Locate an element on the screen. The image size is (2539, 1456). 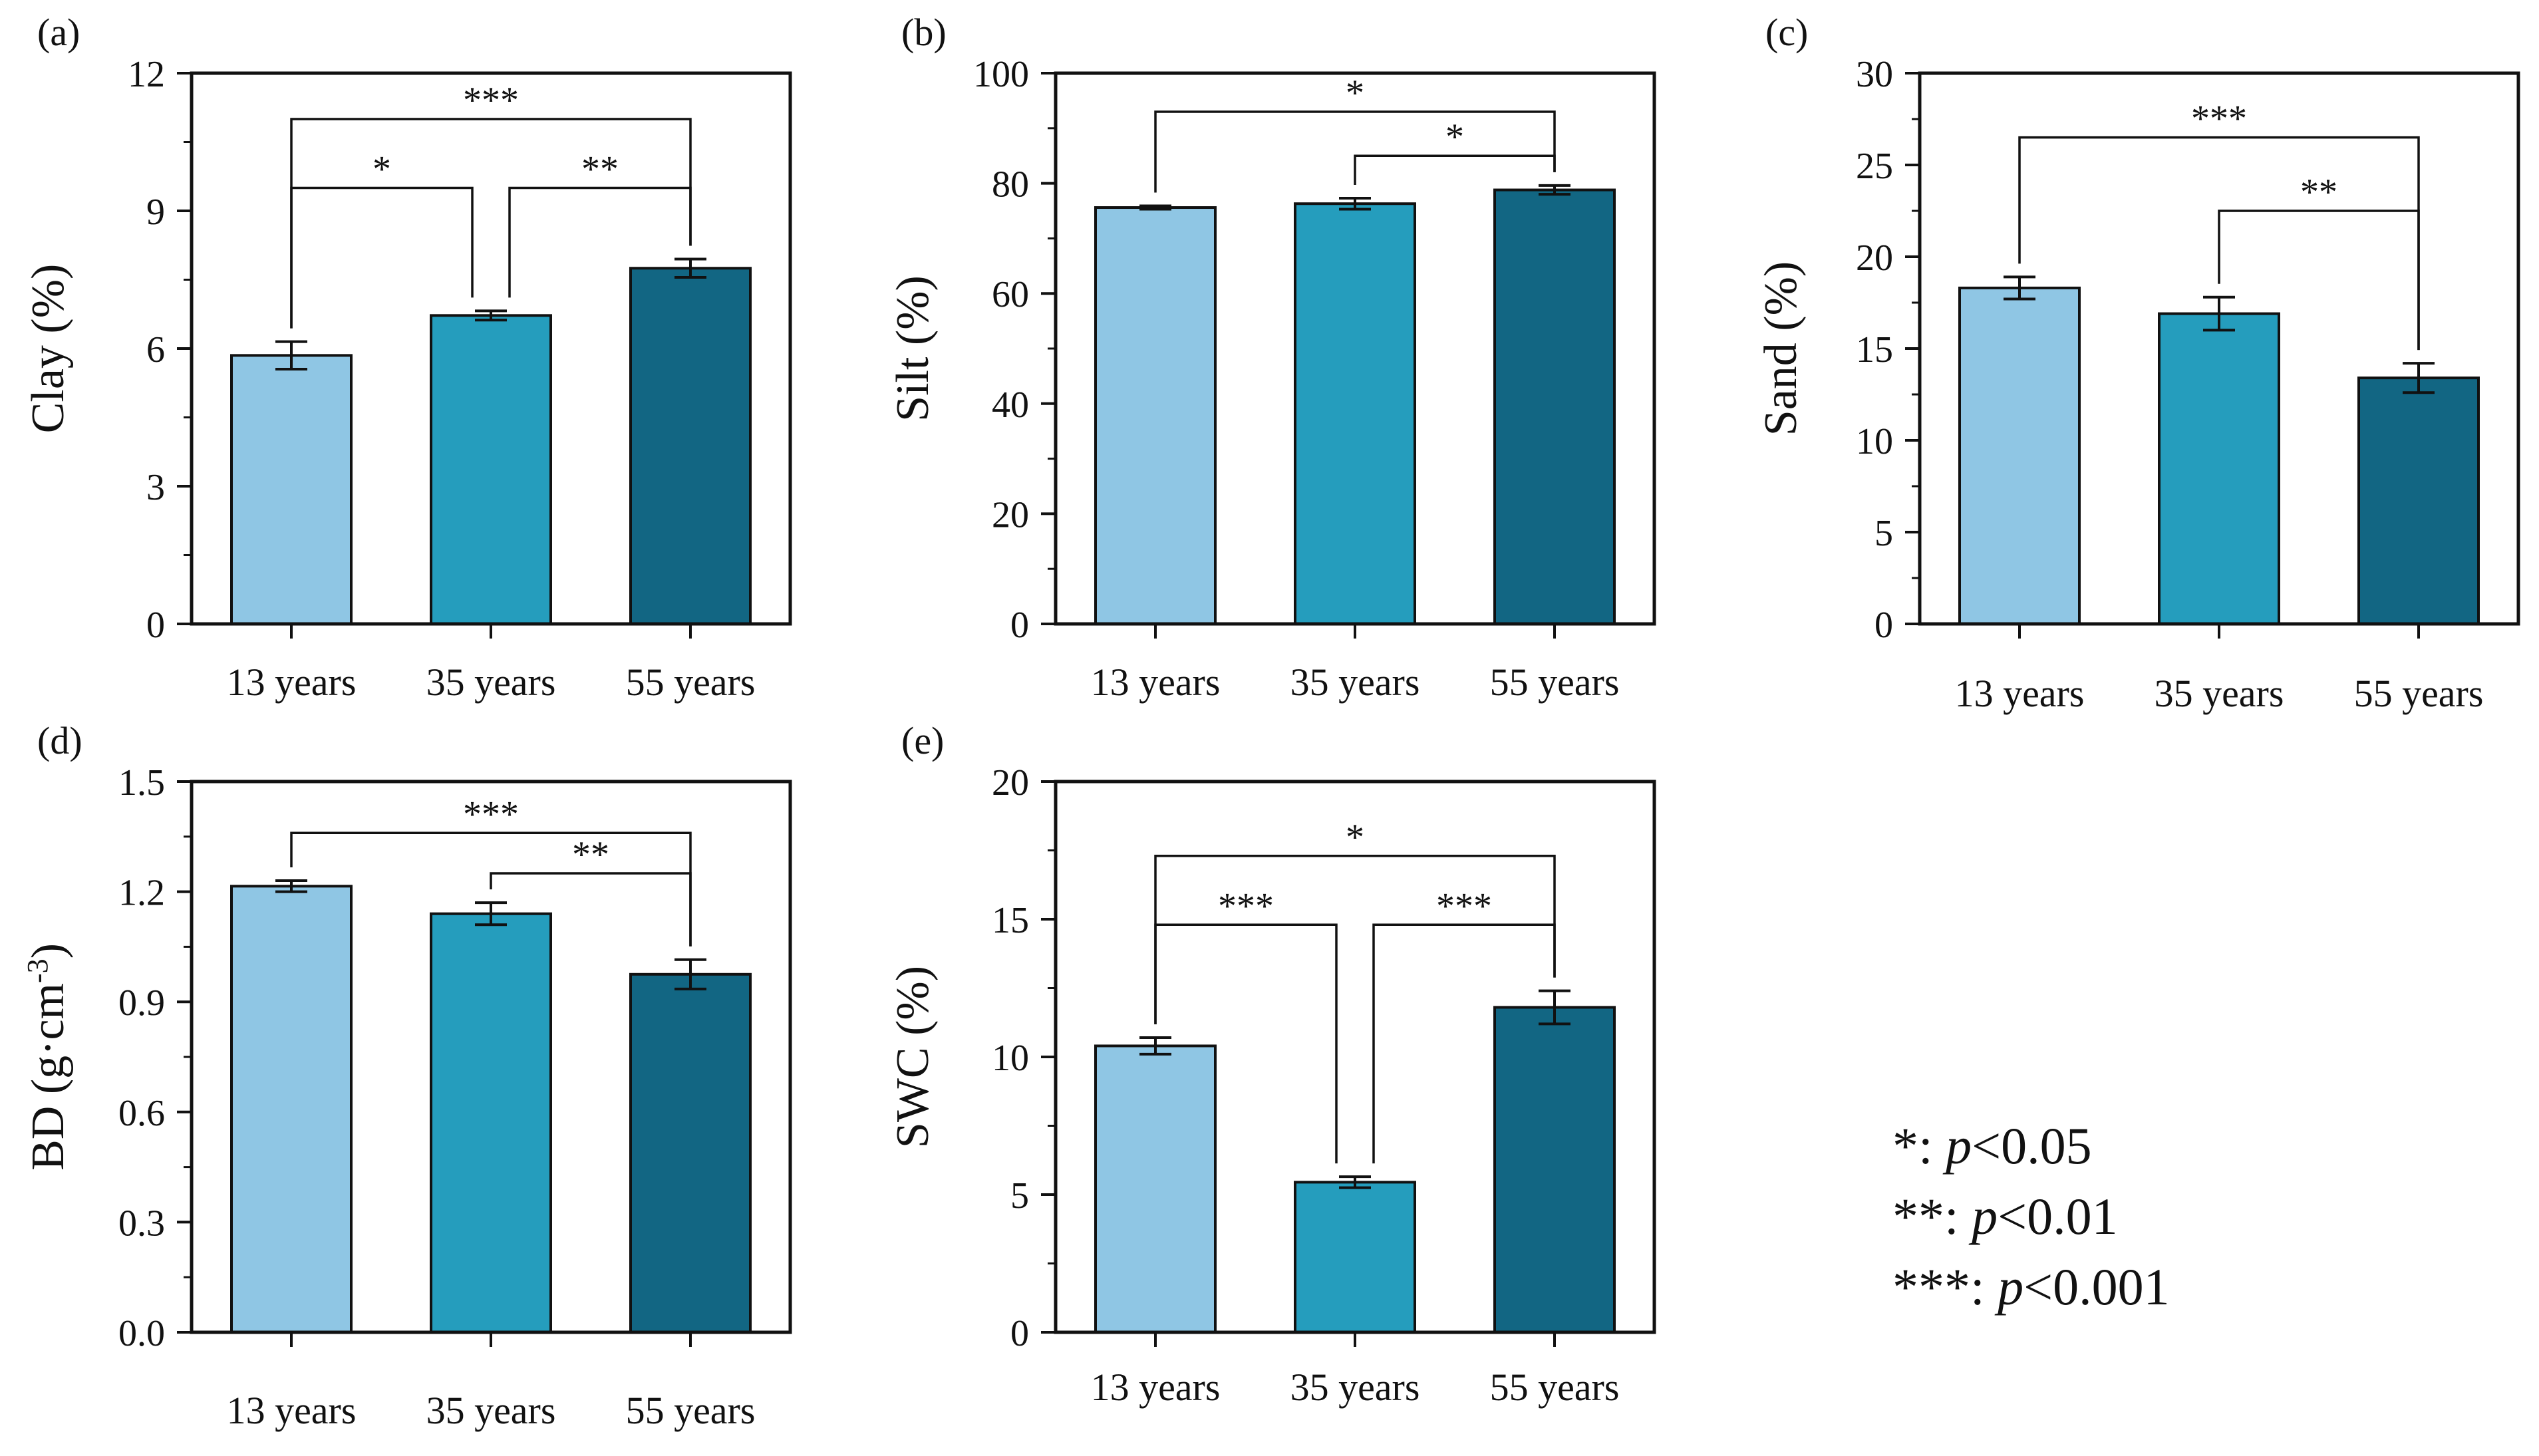
y-tick-label: 12 is located at coordinates (147, 74).